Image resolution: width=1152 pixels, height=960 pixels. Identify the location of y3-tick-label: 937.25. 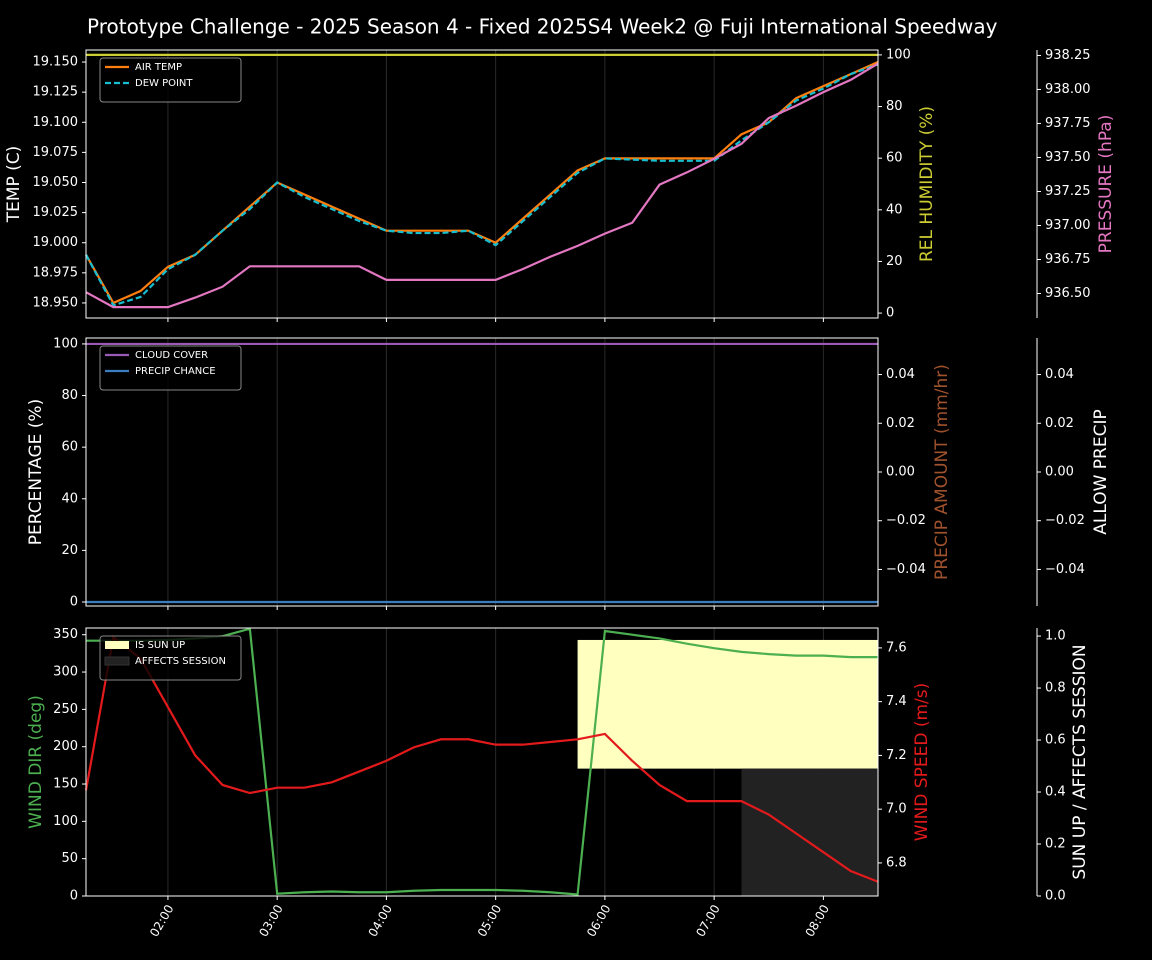
(1068, 191).